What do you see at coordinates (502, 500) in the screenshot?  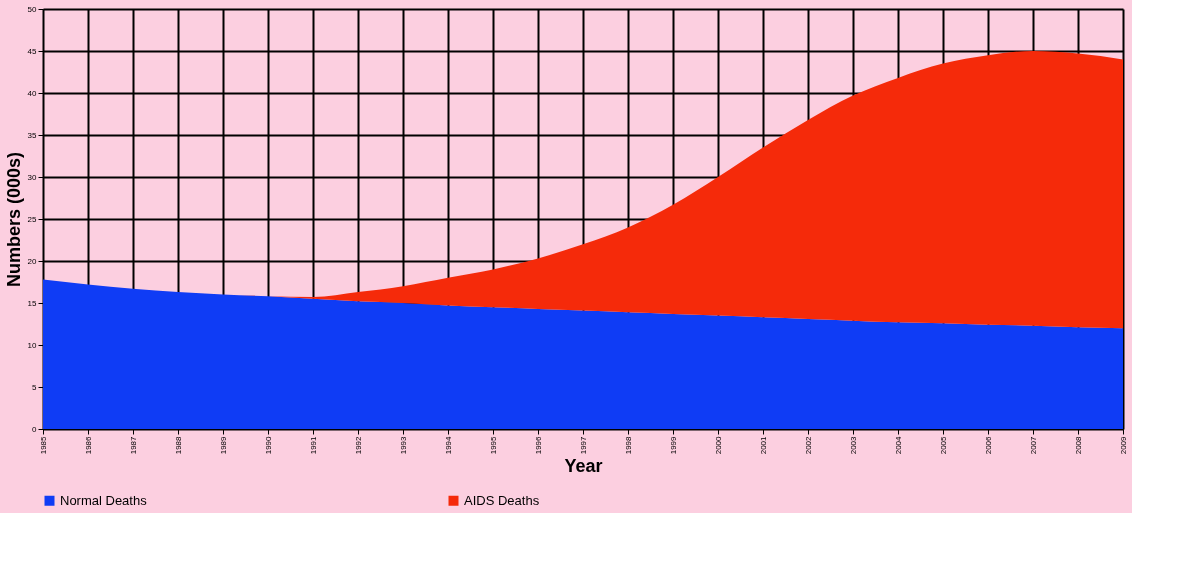 I see `legend-label: AIDS Deaths` at bounding box center [502, 500].